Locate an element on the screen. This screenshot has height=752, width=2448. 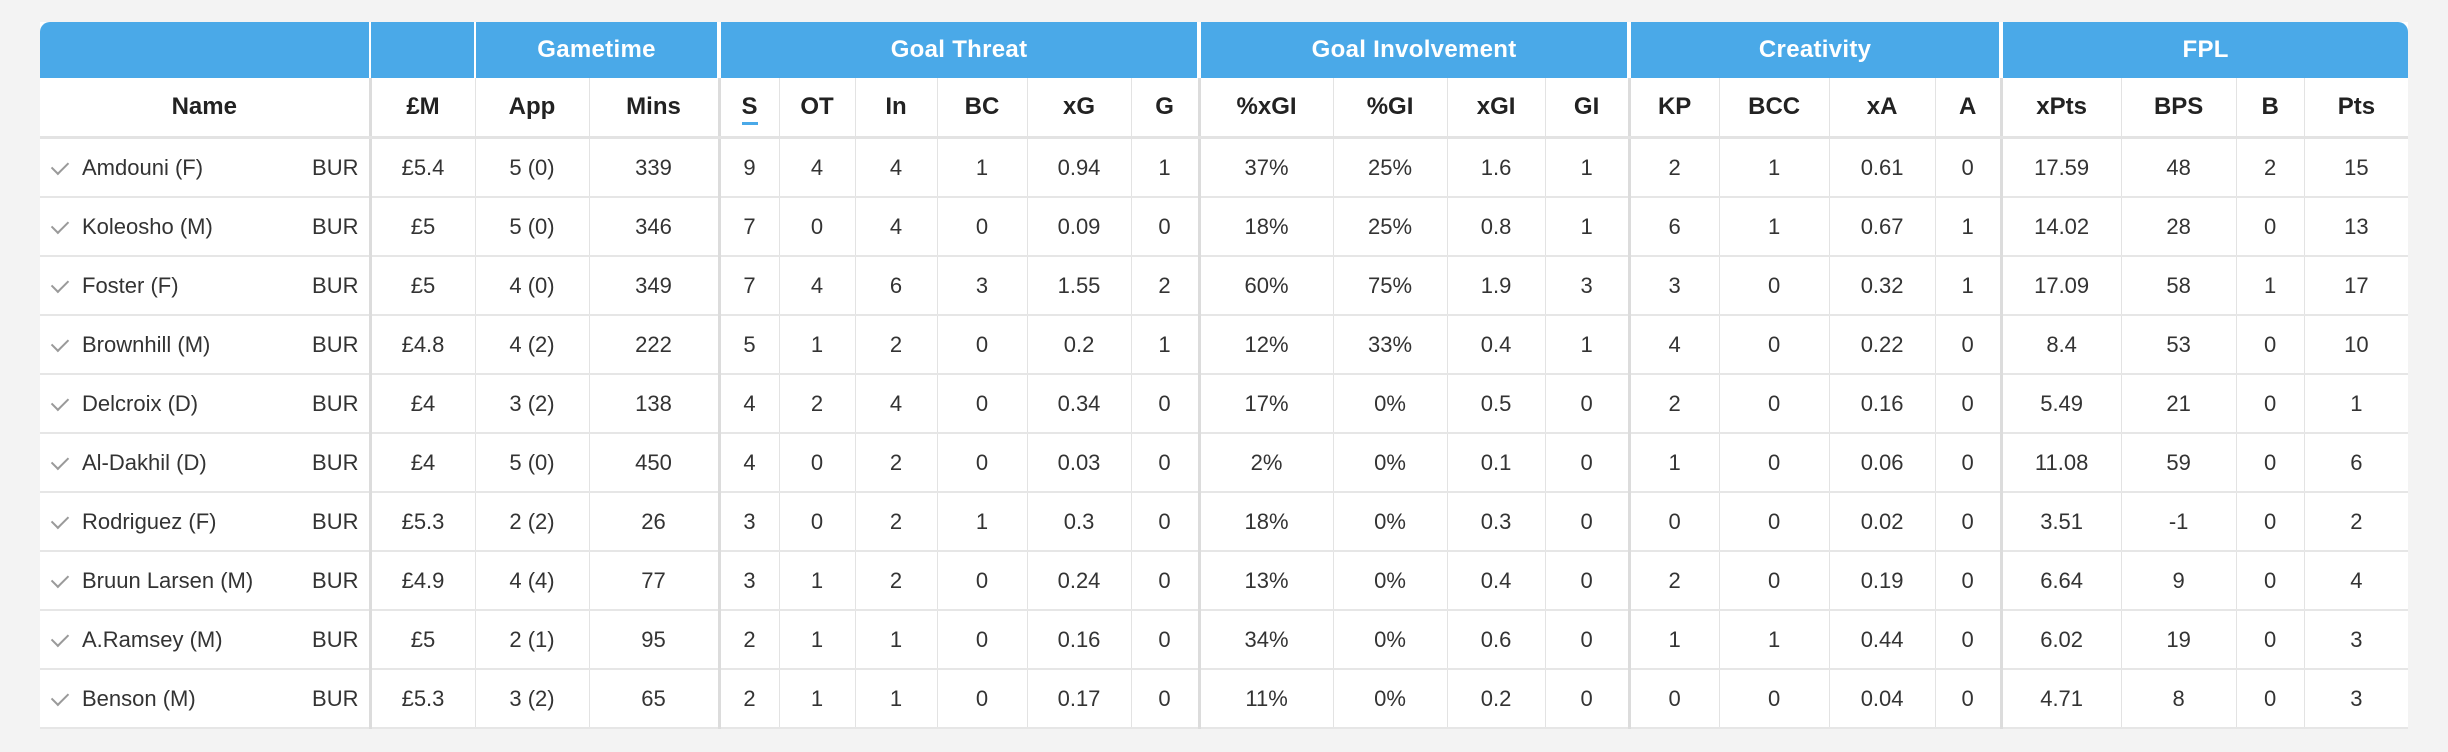
col-shots: S is located at coordinates (748, 108).